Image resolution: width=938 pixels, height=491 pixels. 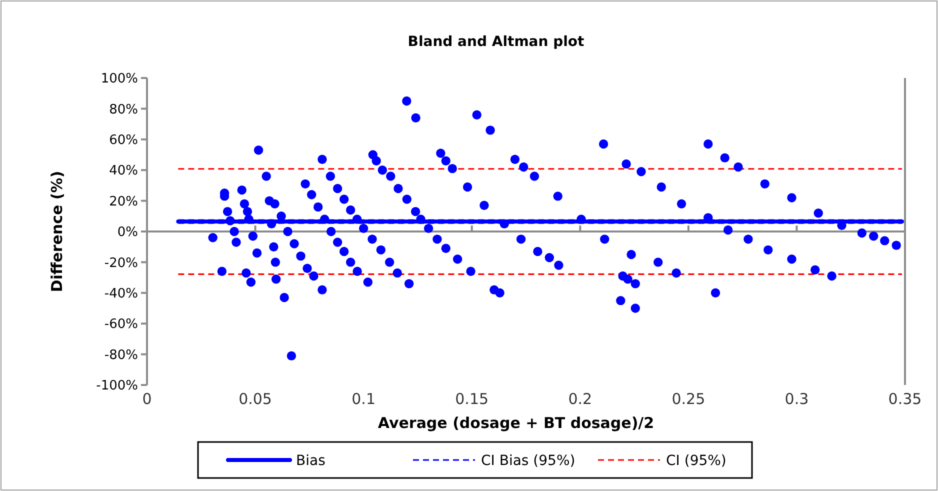 What do you see at coordinates (123, 202) in the screenshot?
I see `y-tick-label: 20%` at bounding box center [123, 202].